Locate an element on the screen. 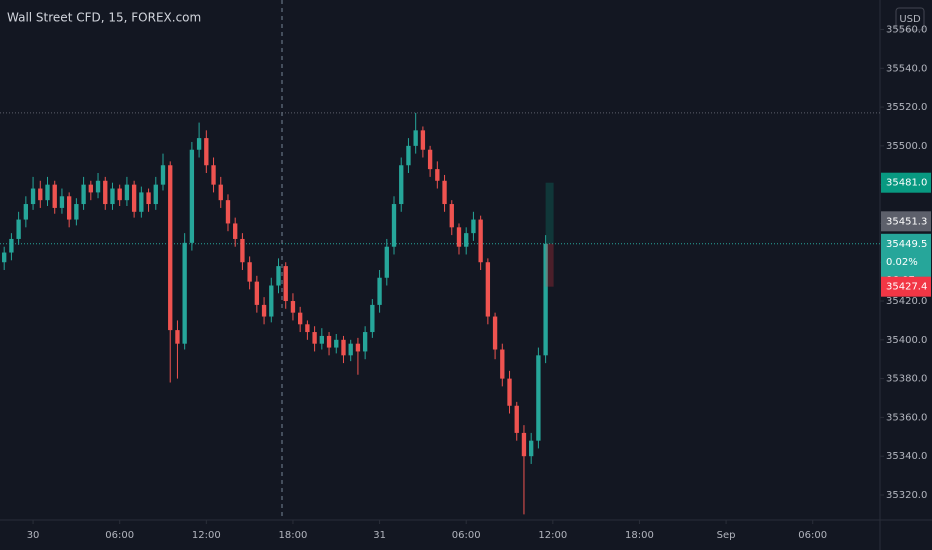 The height and width of the screenshot is (550, 932). stop-zone is located at coordinates (549, 265).